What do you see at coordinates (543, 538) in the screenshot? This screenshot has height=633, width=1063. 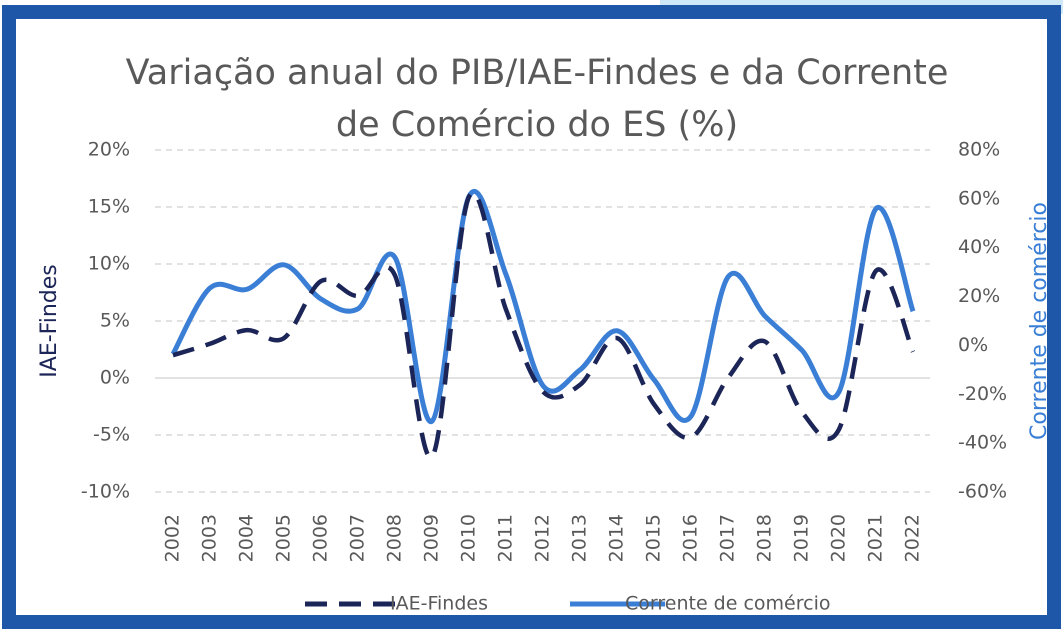 I see `x-tick-label: 2012` at bounding box center [543, 538].